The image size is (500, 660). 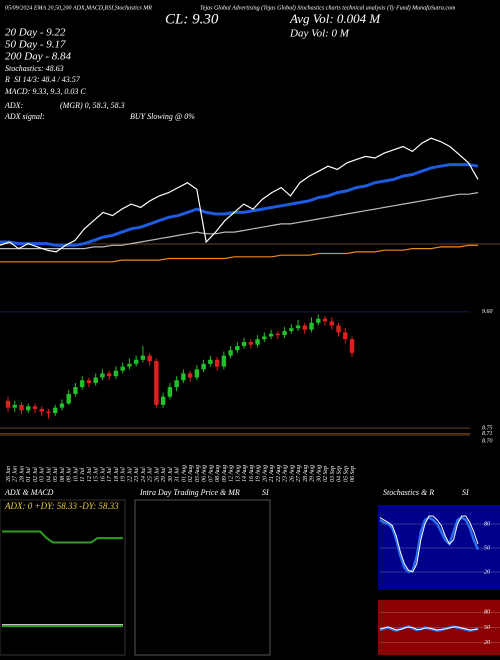 I want to click on y2-tick-label: 50, so click(x=487, y=628).